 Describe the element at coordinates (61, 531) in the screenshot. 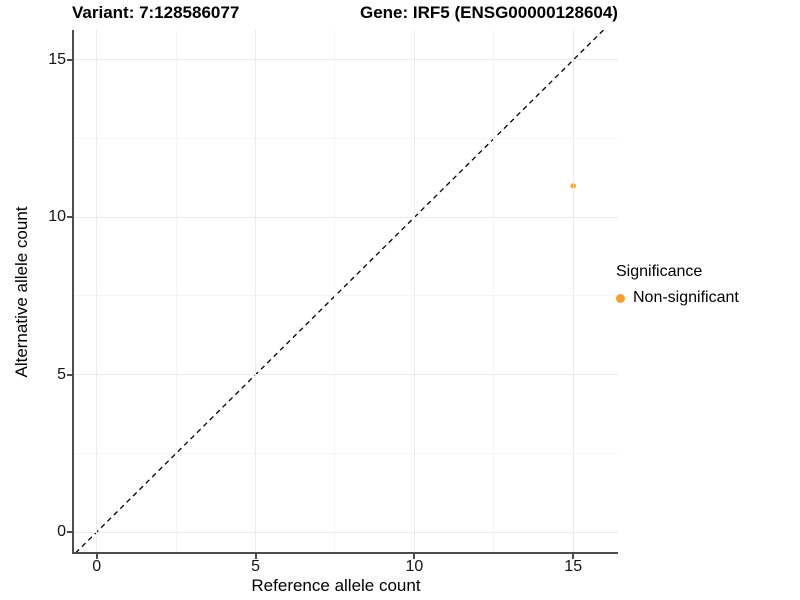

I see `y-tick-label: 0` at that location.